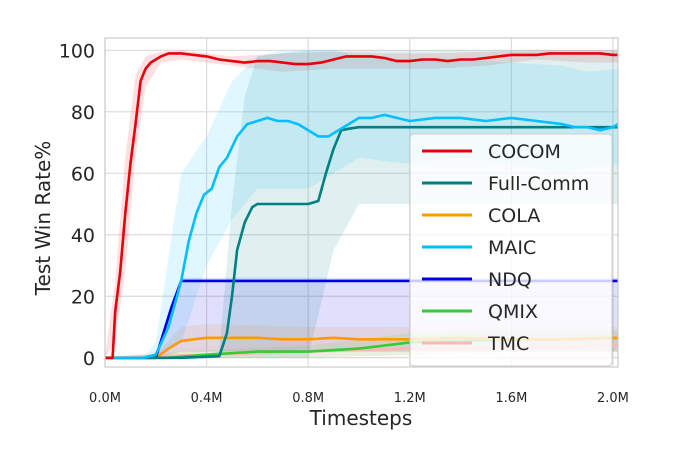 The width and height of the screenshot is (678, 454). I want to click on legend-label: COLA, so click(514, 216).